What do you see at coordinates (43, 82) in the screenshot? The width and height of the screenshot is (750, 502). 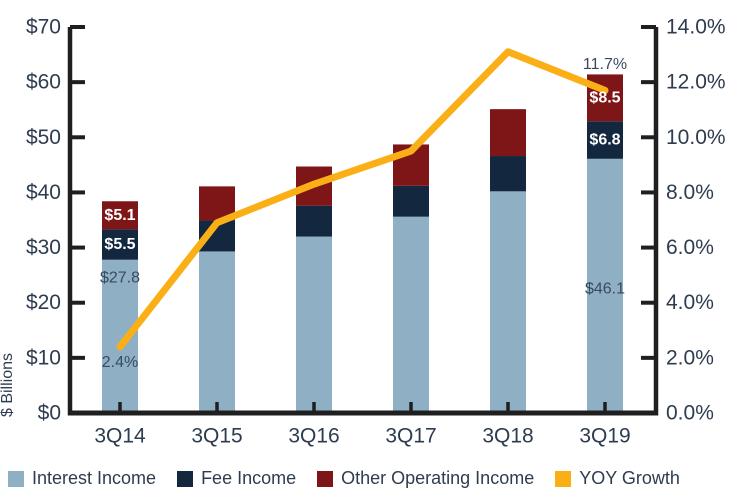 I see `left-axis-tick-label: $60` at bounding box center [43, 82].